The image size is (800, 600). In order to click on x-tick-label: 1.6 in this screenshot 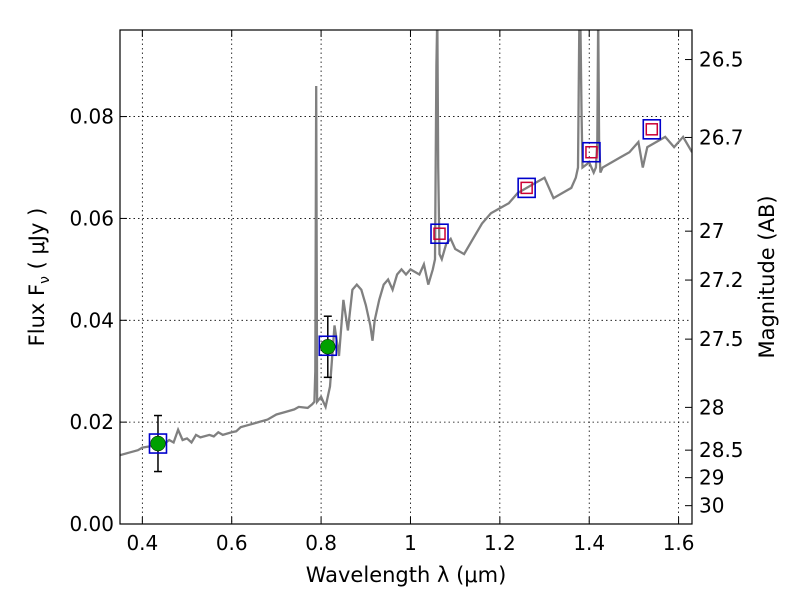, I will do `click(679, 543)`.